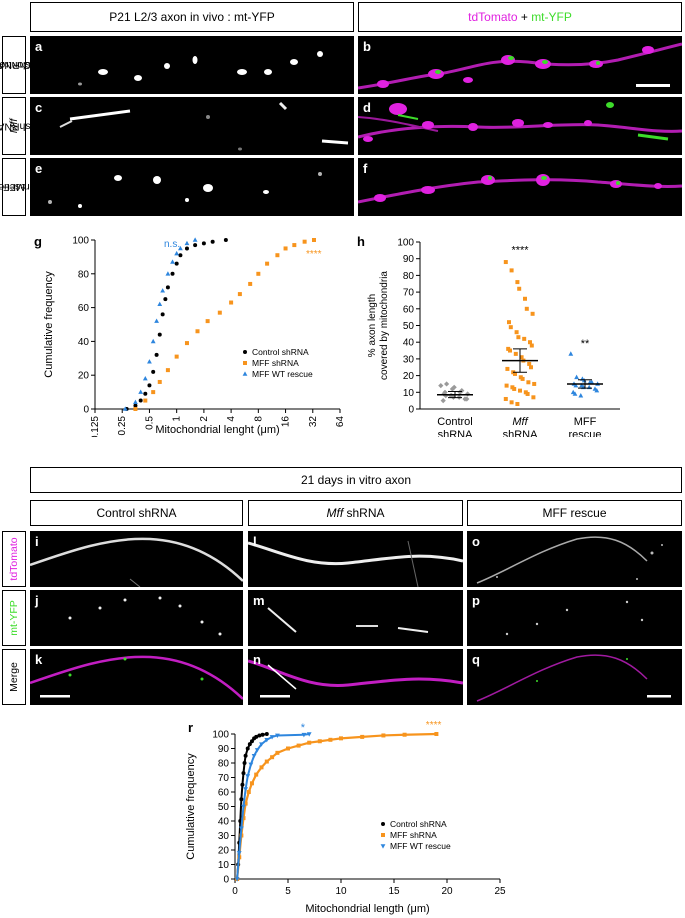 The width and height of the screenshot is (685, 918). I want to click on row-label-tdtomato-text: tdTomato, so click(14, 559).